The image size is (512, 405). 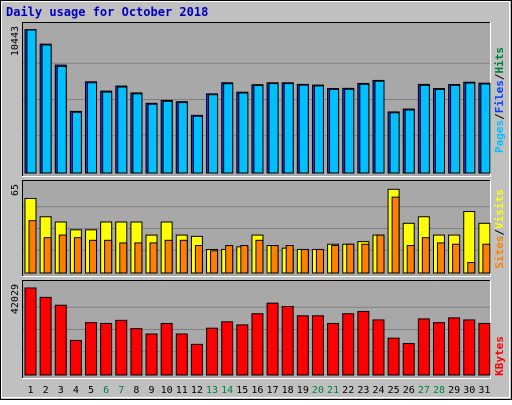 I want to click on x-tick-label-day-29: 29, so click(x=454, y=390).